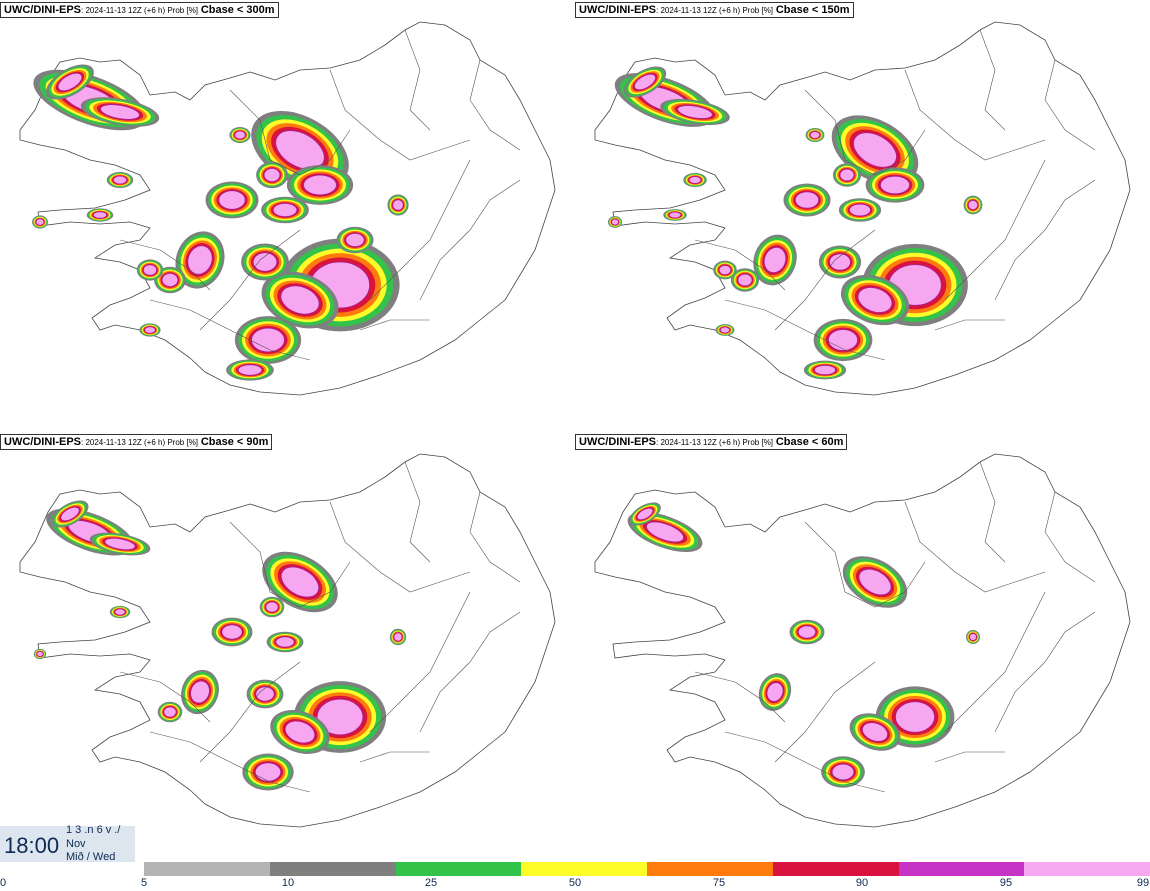  Describe the element at coordinates (91, 856) in the screenshot. I see `weekday-label: Mið / Wed` at that location.